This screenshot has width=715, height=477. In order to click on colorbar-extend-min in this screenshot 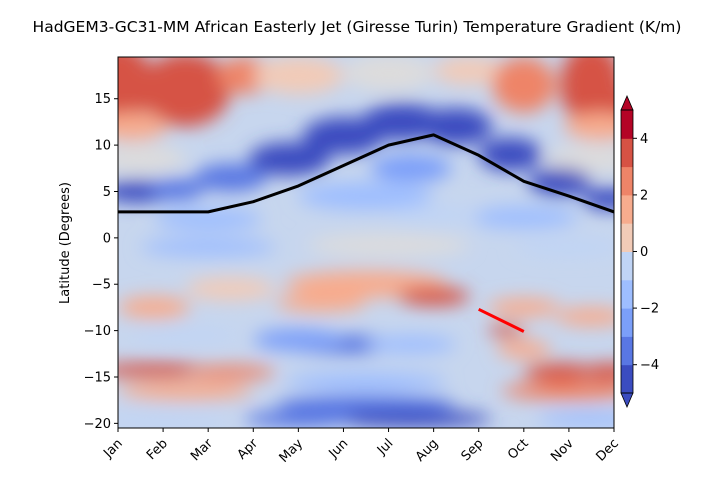, I will do `click(627, 400)`.